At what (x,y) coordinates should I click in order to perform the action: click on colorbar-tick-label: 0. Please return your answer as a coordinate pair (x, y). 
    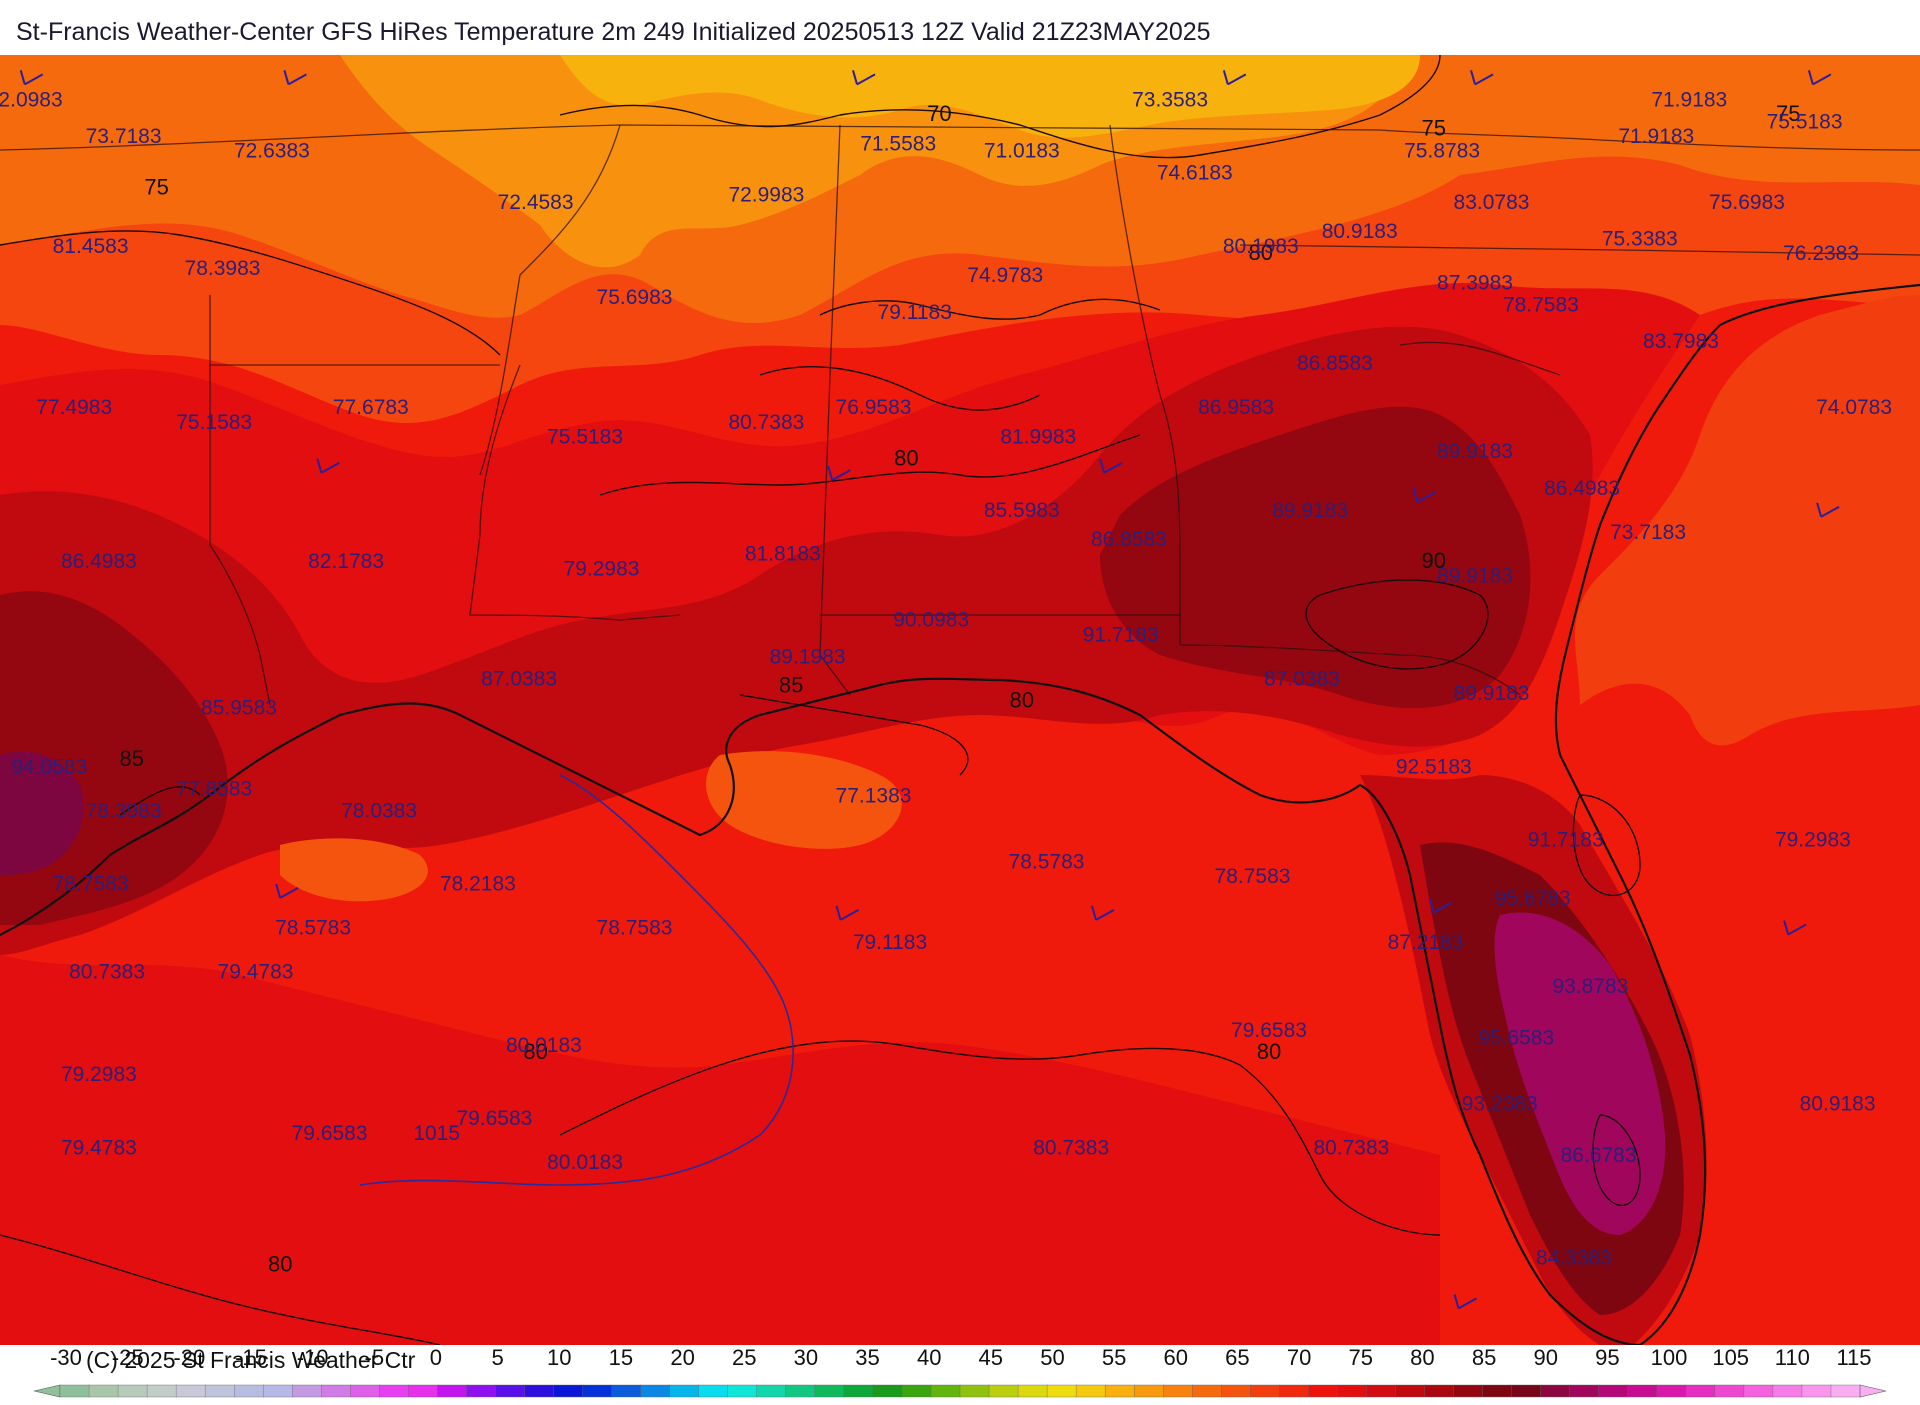
    Looking at the image, I should click on (436, 1357).